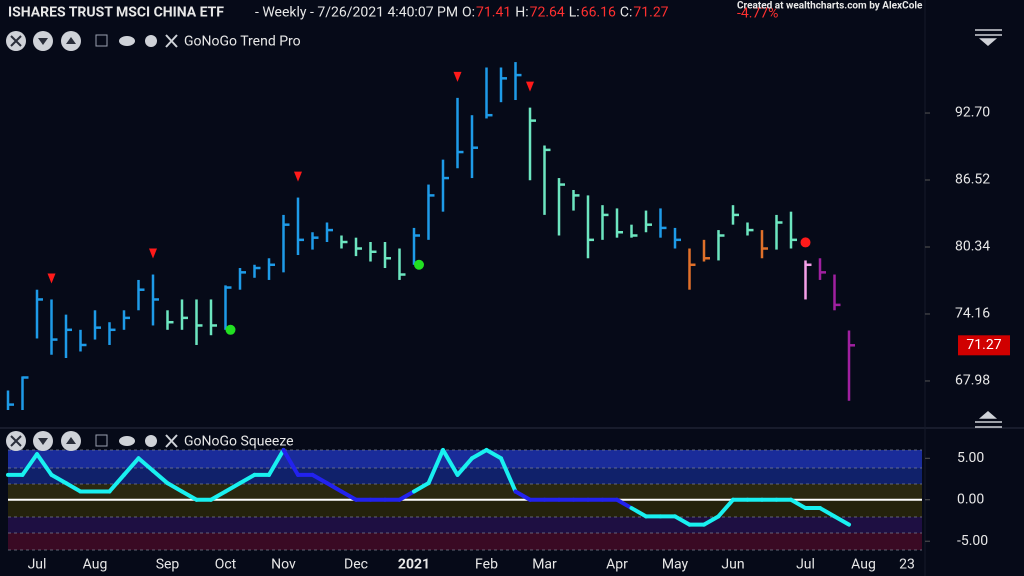  I want to click on chart-subtitle: - Weekly - 7/26/2021 4:40:07 PM, so click(356, 13).